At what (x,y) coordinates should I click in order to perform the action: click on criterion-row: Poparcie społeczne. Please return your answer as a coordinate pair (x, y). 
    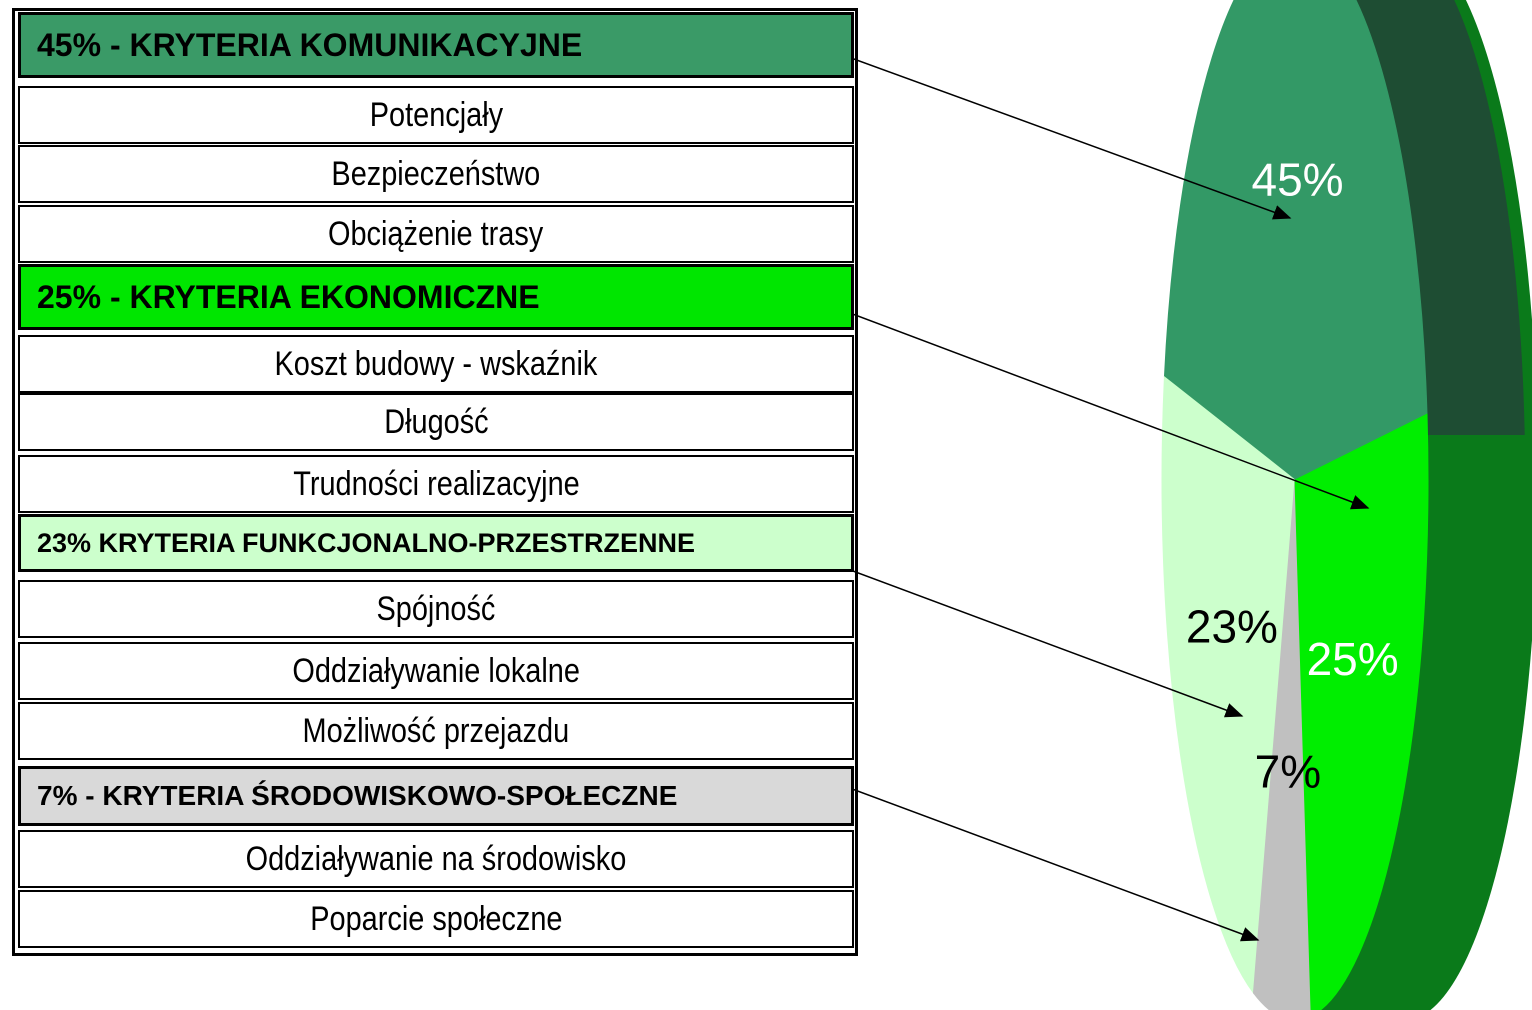
    Looking at the image, I should click on (436, 919).